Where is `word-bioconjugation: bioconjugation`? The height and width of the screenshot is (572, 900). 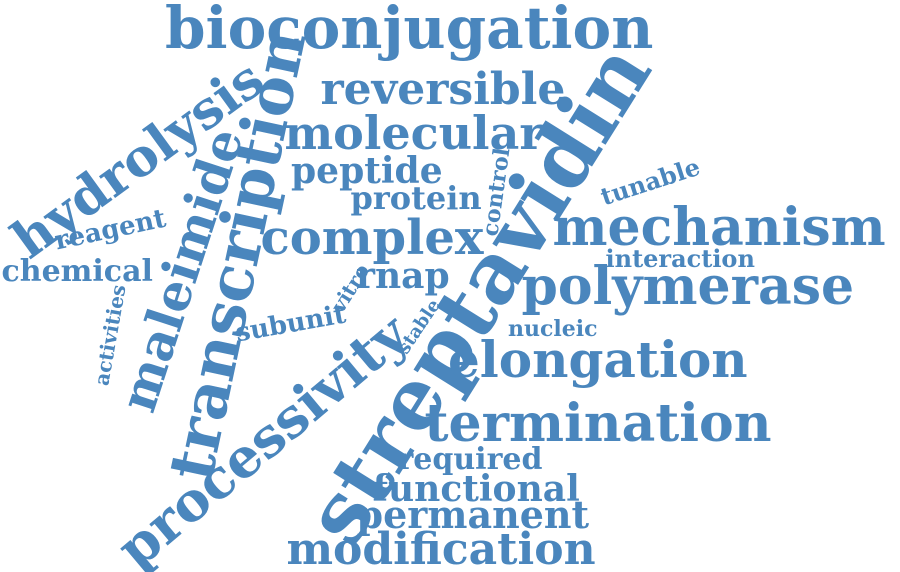
word-bioconjugation: bioconjugation is located at coordinates (409, 31).